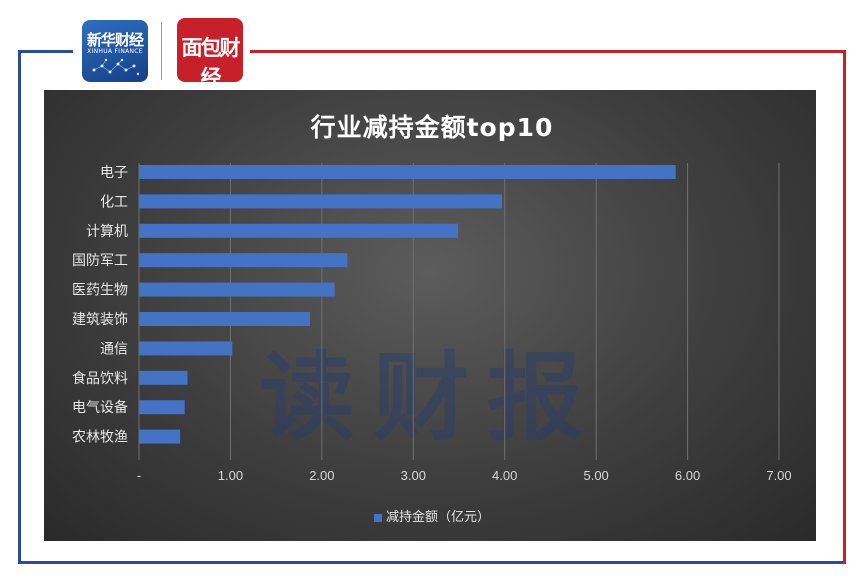  What do you see at coordinates (504, 475) in the screenshot?
I see `x-tick-label: 4.00` at bounding box center [504, 475].